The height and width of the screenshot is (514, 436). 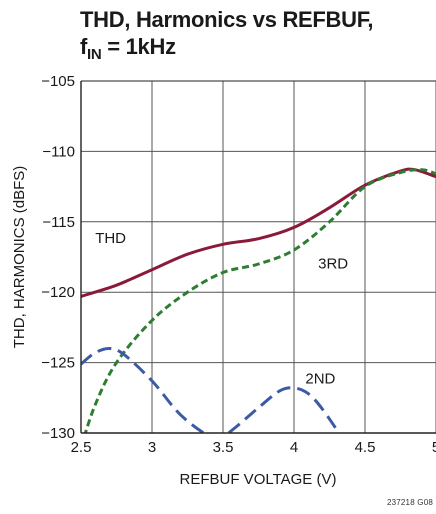 What do you see at coordinates (19, 257) in the screenshot?
I see `y-axis-label: THD, HARMONICS (dBFS)` at bounding box center [19, 257].